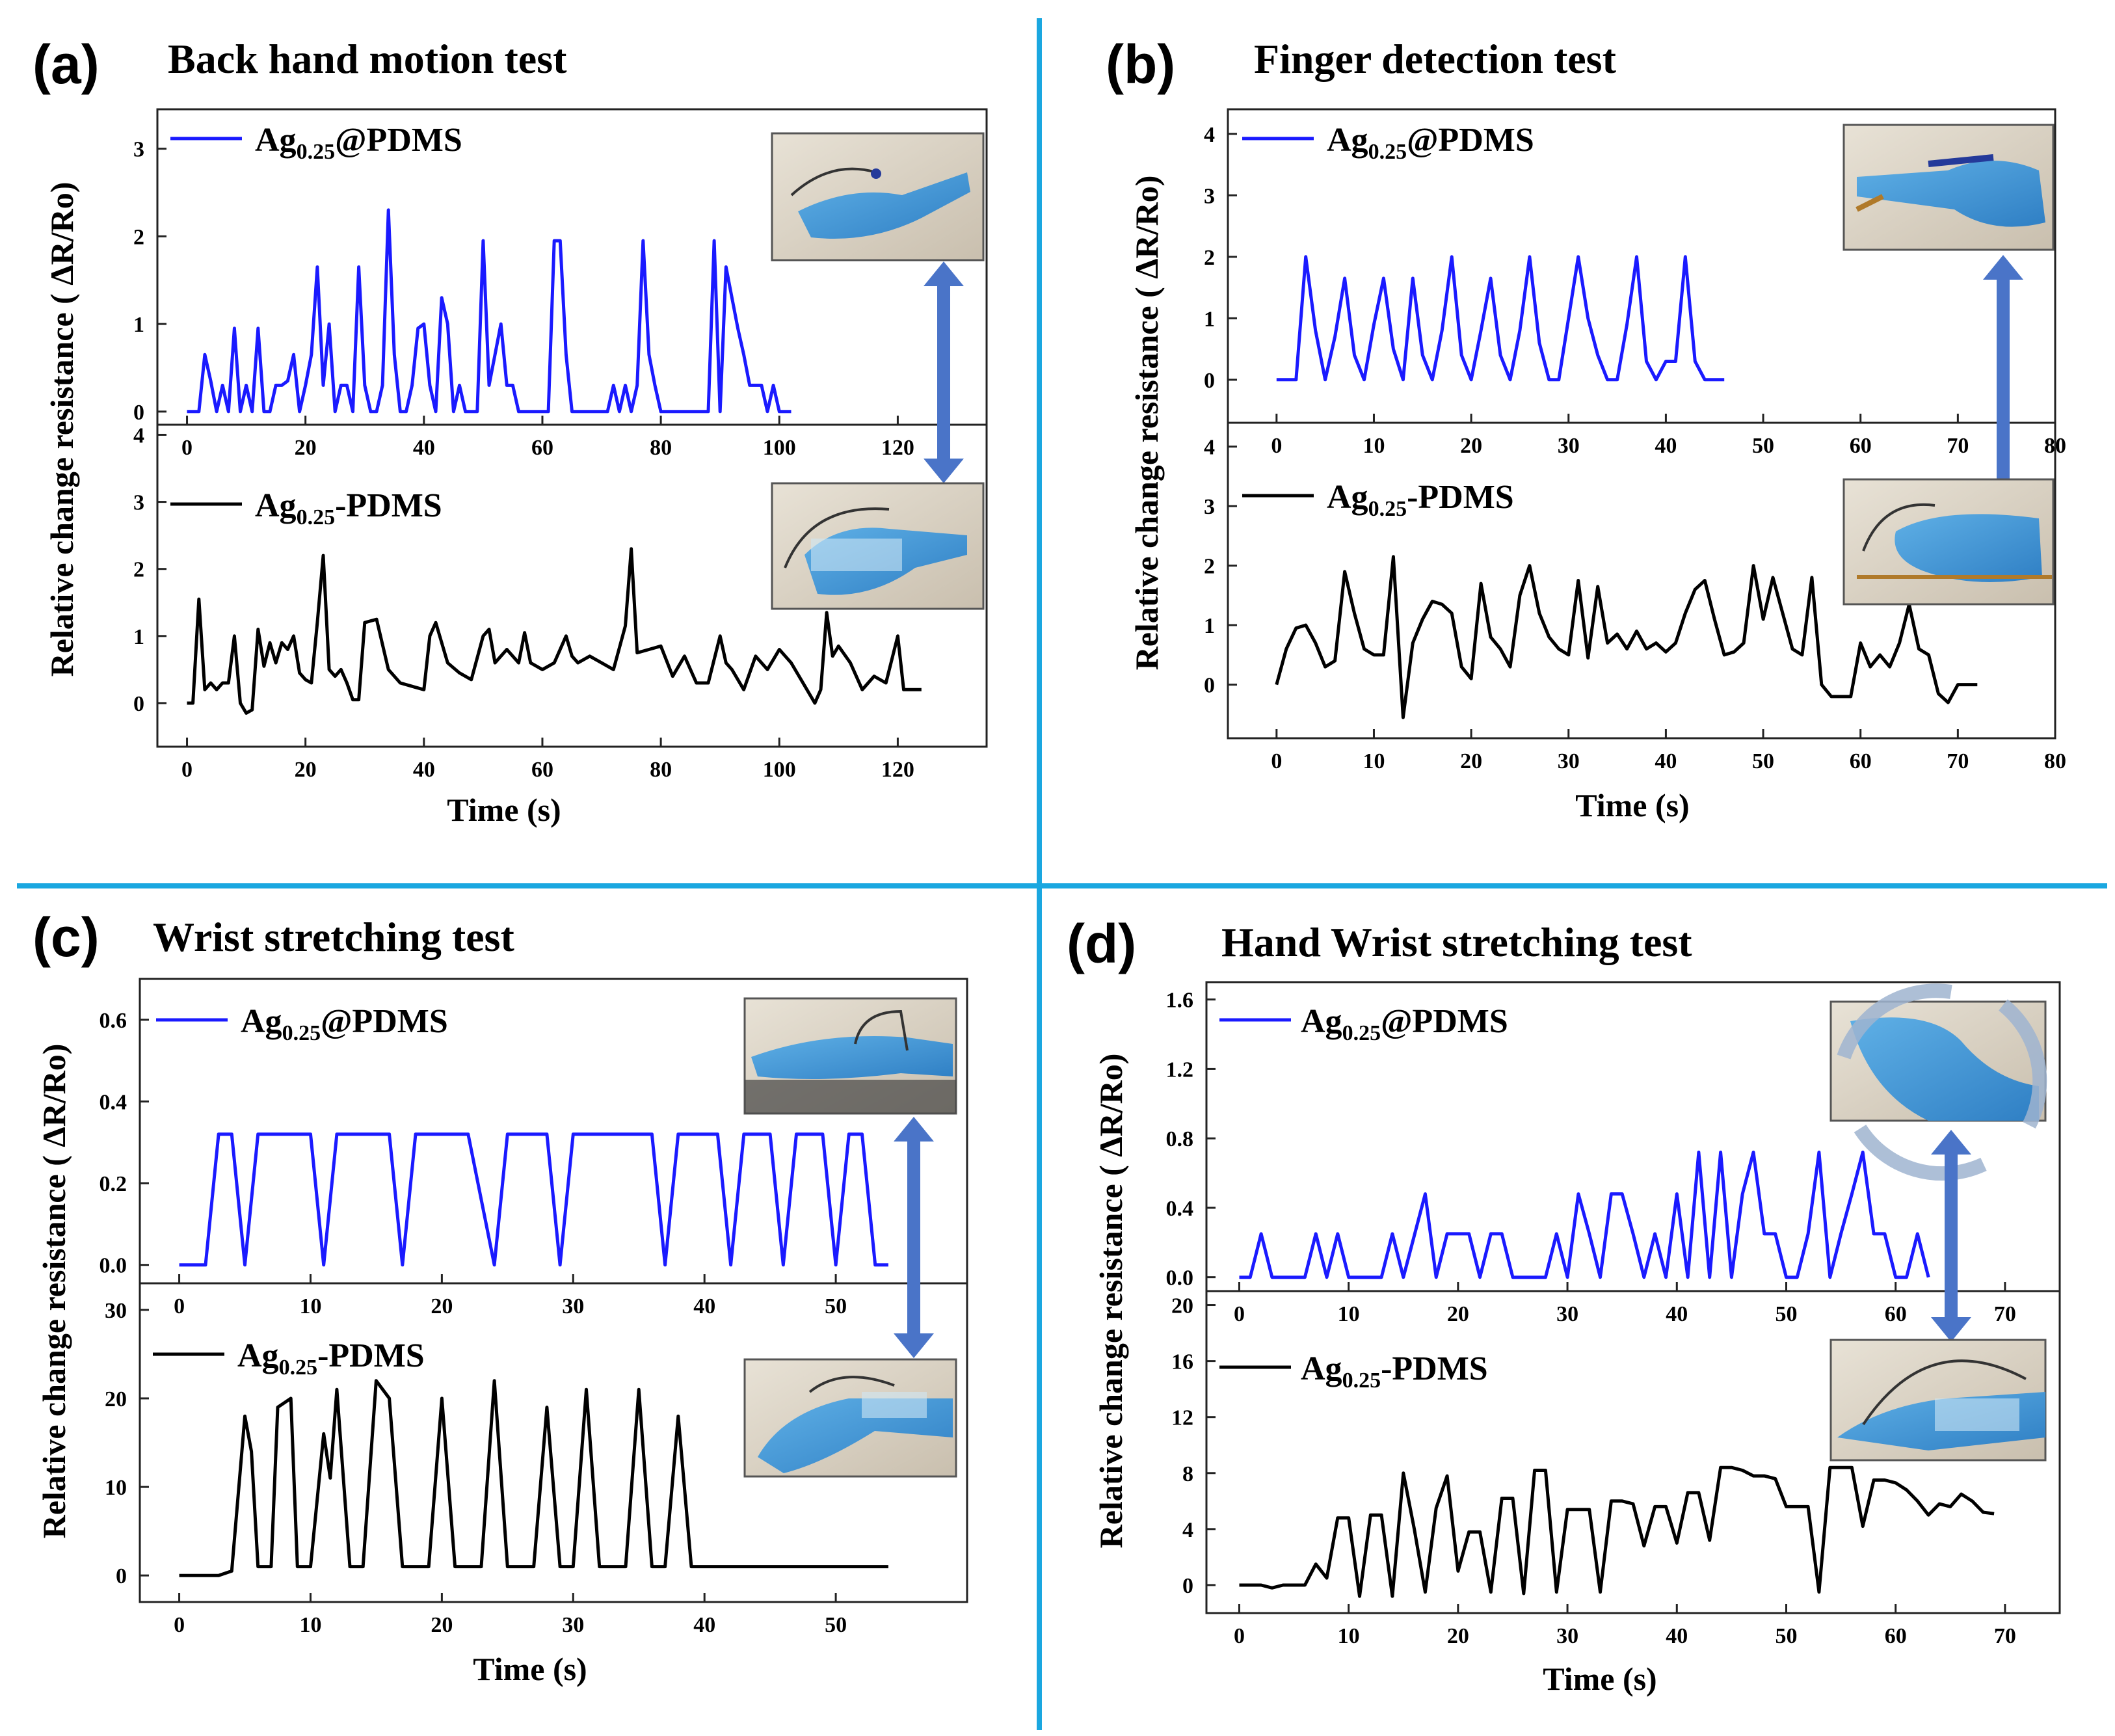 The width and height of the screenshot is (2115, 1736). Describe the element at coordinates (113, 1021) in the screenshot. I see `y-tick-label: 0.6` at that location.